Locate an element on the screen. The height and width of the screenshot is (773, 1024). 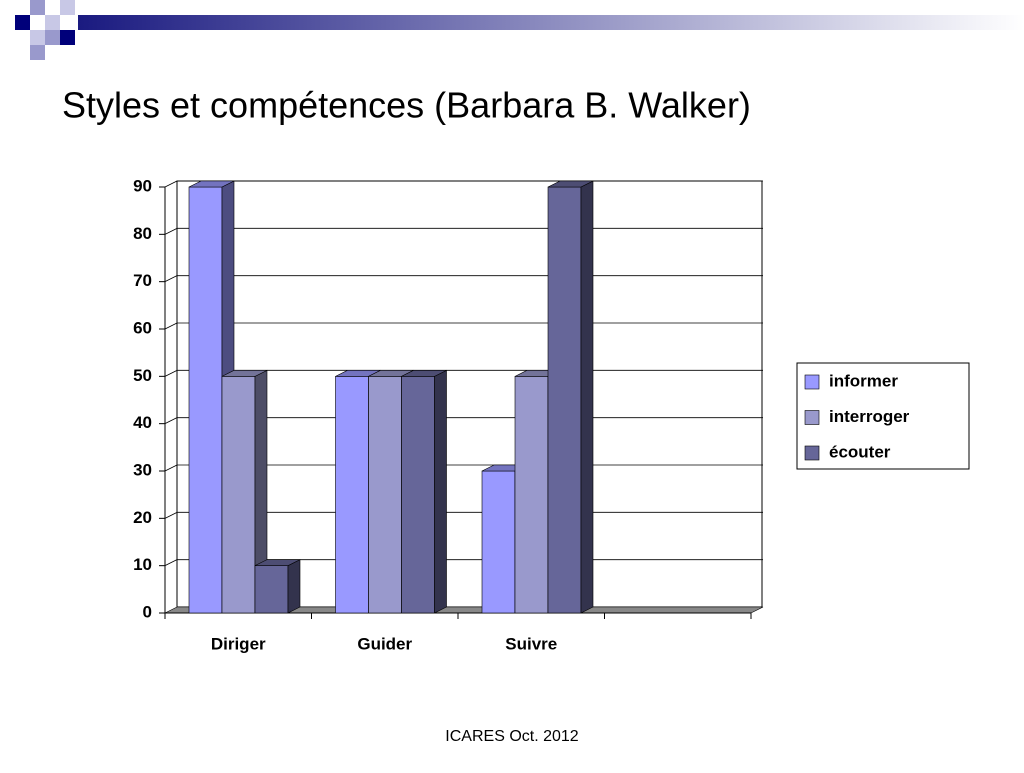
legend-label: écouter is located at coordinates (860, 451).